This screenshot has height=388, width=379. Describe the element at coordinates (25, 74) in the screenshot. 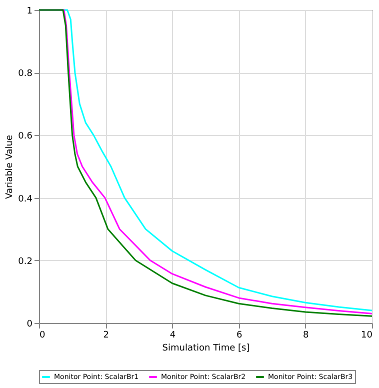

I see `y-tick-label: 0.8` at that location.